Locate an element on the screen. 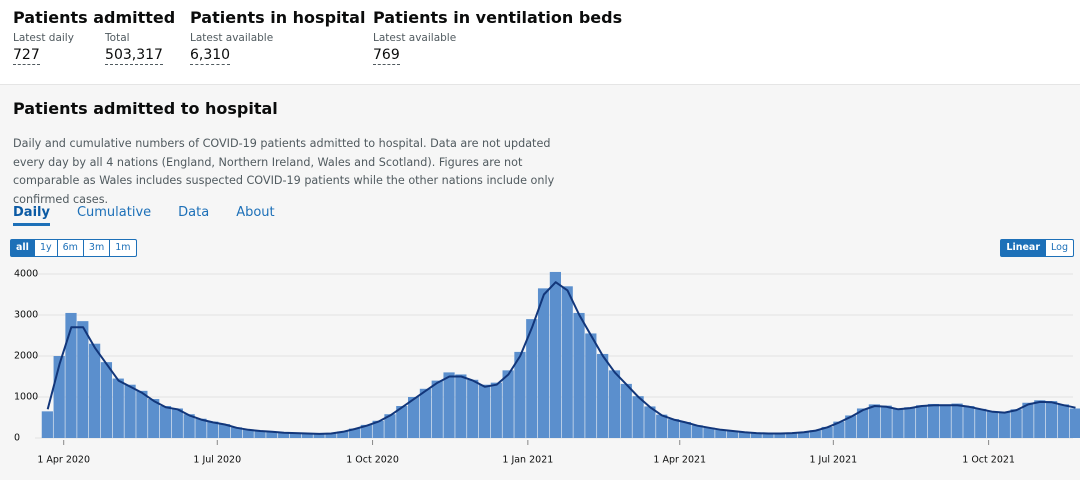 The height and width of the screenshot is (480, 1080). metric-value: 6,310 is located at coordinates (210, 56).